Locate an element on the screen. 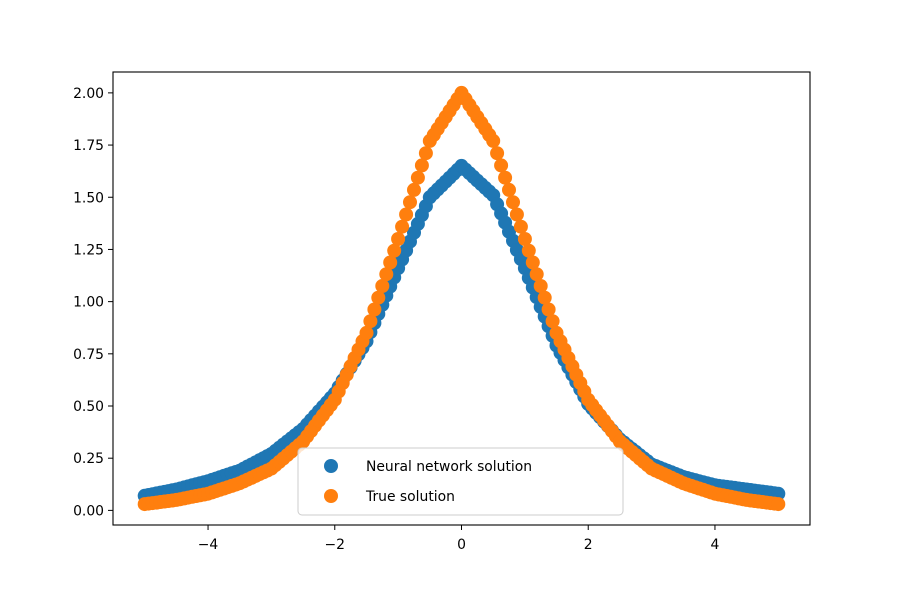  y-tick-label: 0.75 is located at coordinates (88, 355).